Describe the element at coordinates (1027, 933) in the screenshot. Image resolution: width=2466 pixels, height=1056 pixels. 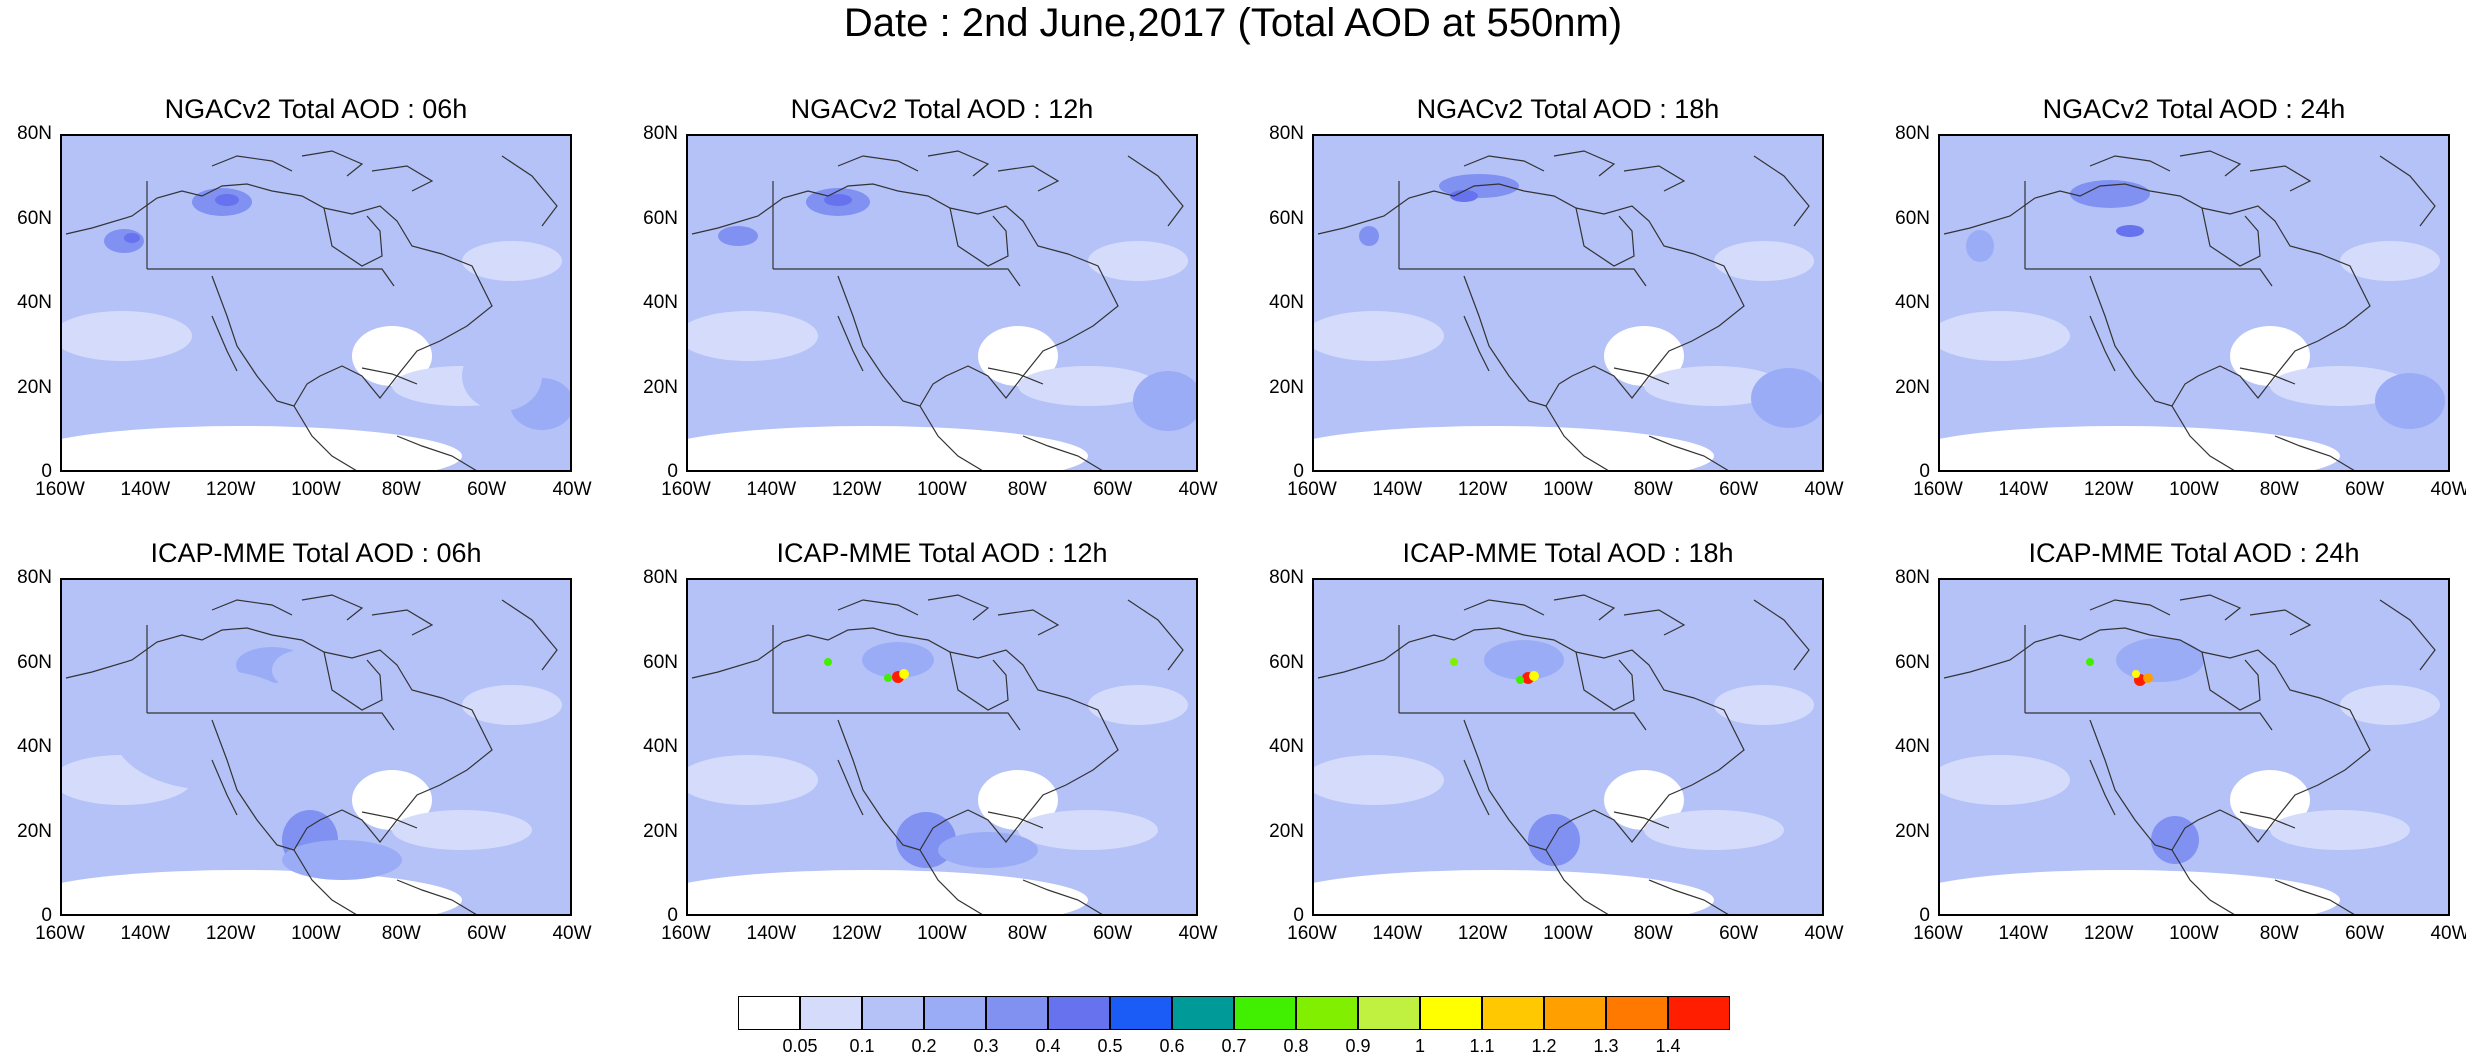
I see `x-tick-label: 80W` at that location.